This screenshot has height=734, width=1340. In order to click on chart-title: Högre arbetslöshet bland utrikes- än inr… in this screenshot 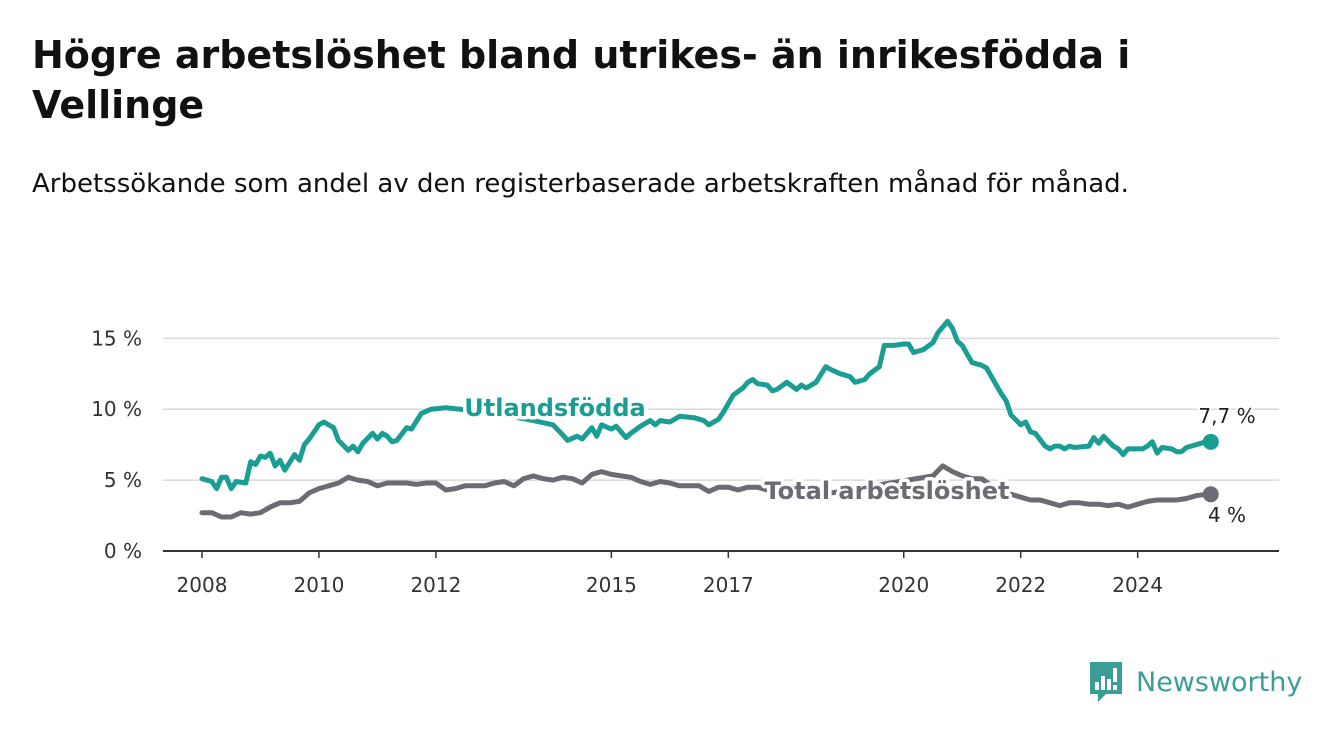, I will do `click(581, 80)`.